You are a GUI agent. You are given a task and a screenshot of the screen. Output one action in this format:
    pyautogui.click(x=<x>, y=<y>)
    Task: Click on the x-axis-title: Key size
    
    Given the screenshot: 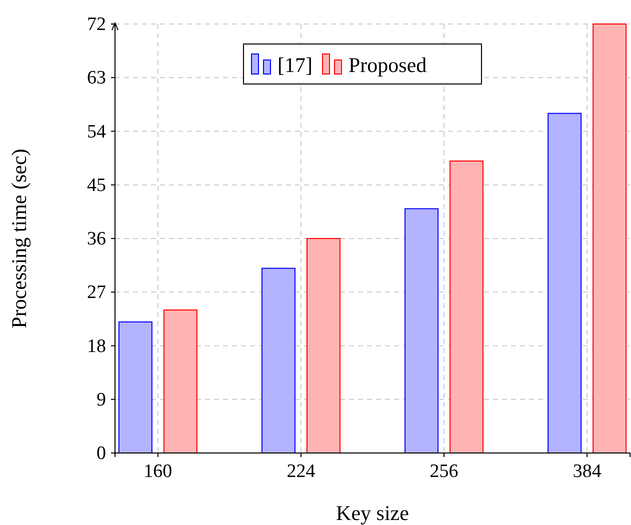 What is the action you would take?
    pyautogui.click(x=372, y=513)
    